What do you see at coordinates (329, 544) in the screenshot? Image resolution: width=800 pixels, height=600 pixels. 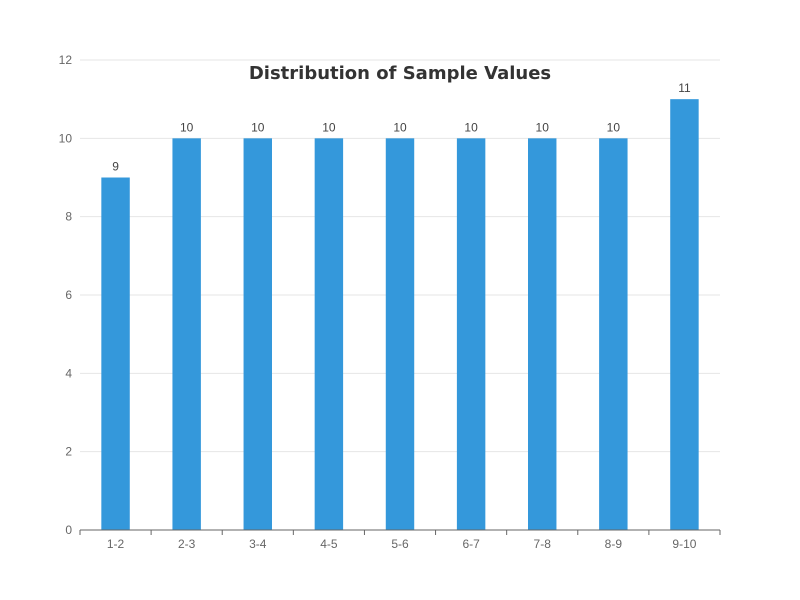 I see `x-tick-label: 4-5` at bounding box center [329, 544].